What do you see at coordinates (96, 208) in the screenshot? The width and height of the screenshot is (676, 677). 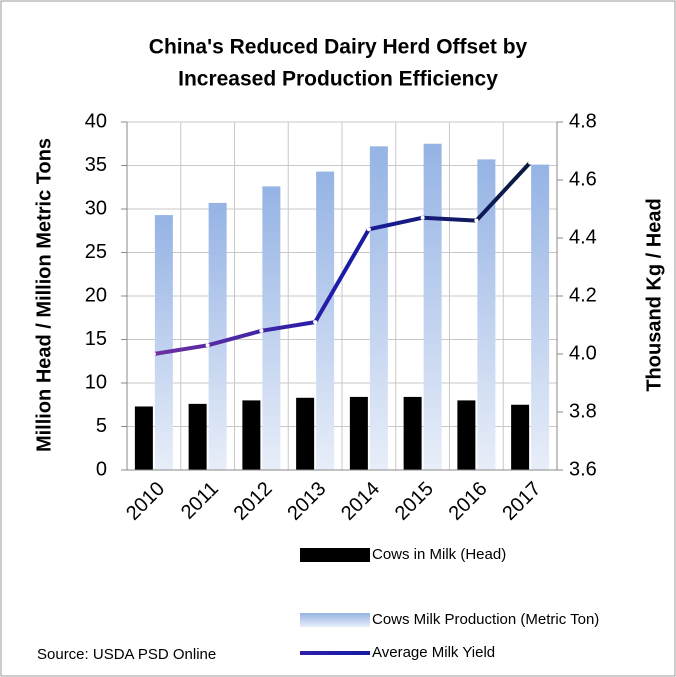 I see `y-tick-label: 30` at bounding box center [96, 208].